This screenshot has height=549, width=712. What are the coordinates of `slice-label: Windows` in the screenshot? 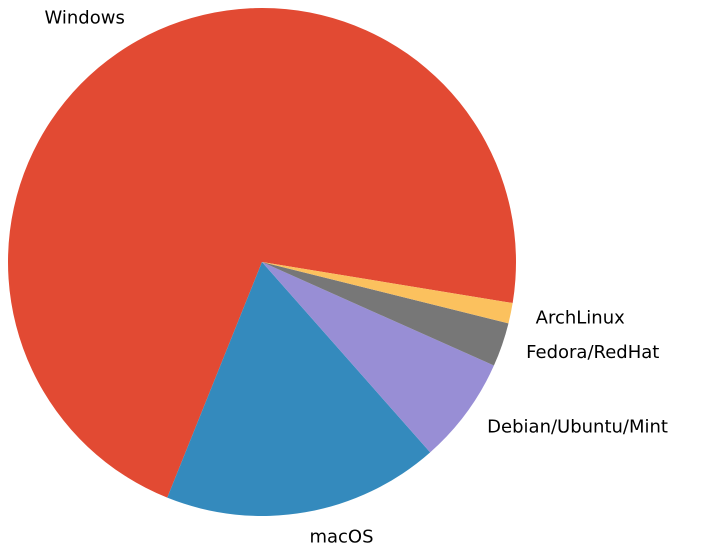 It's located at (84, 18).